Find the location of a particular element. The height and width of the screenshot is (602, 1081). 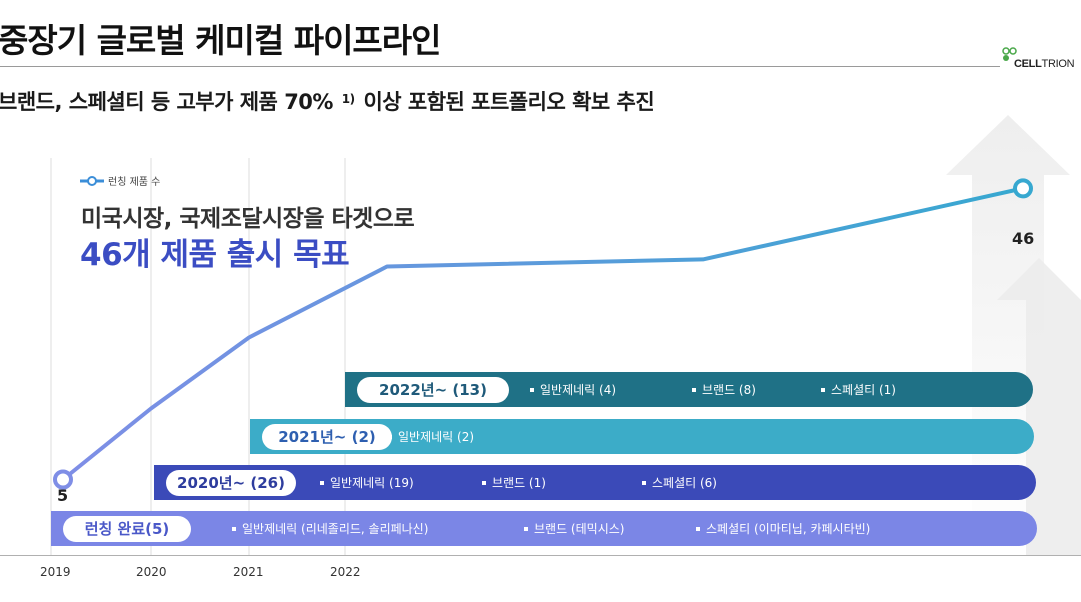

x-axis-line is located at coordinates (540, 555).